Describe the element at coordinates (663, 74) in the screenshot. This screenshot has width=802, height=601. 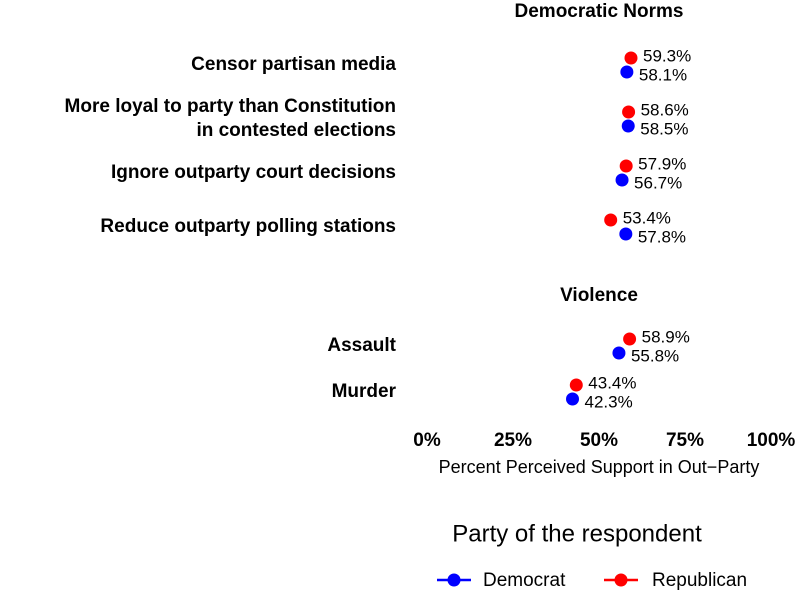
I see `democrat-value-label: 58.1%` at that location.